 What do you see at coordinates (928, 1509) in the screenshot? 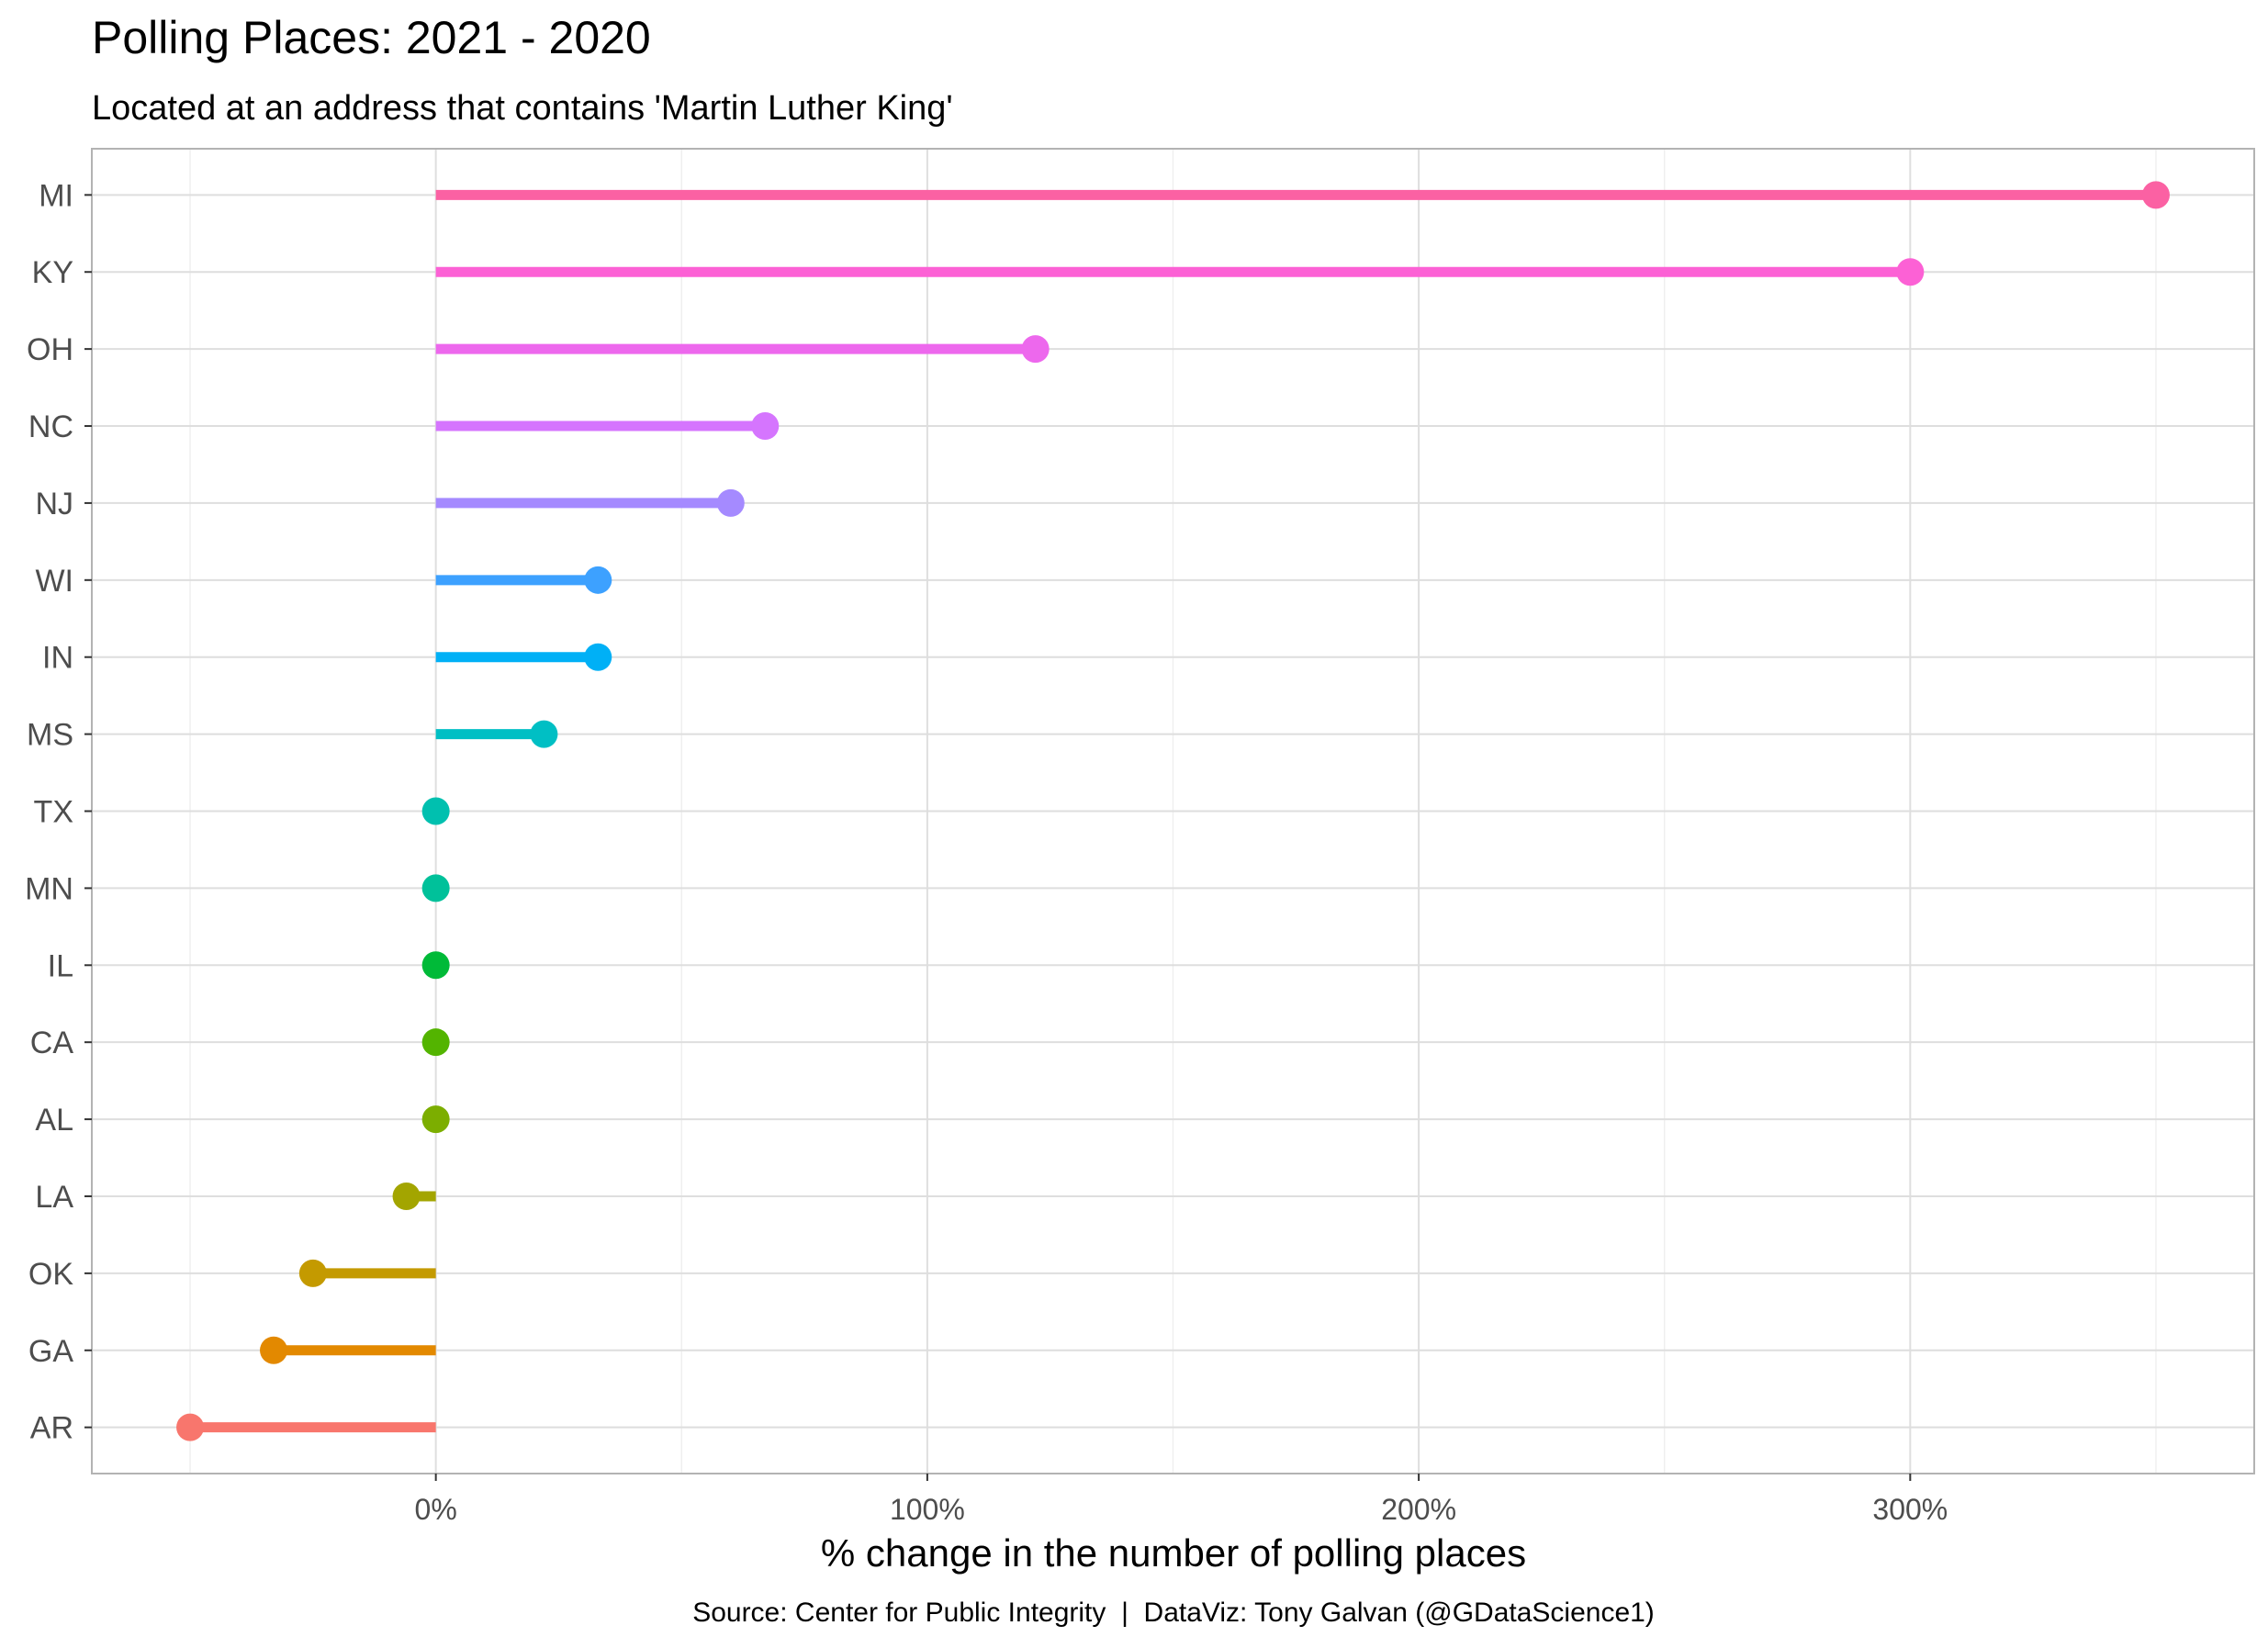
I see `x-tick-label: 100%` at bounding box center [928, 1509].